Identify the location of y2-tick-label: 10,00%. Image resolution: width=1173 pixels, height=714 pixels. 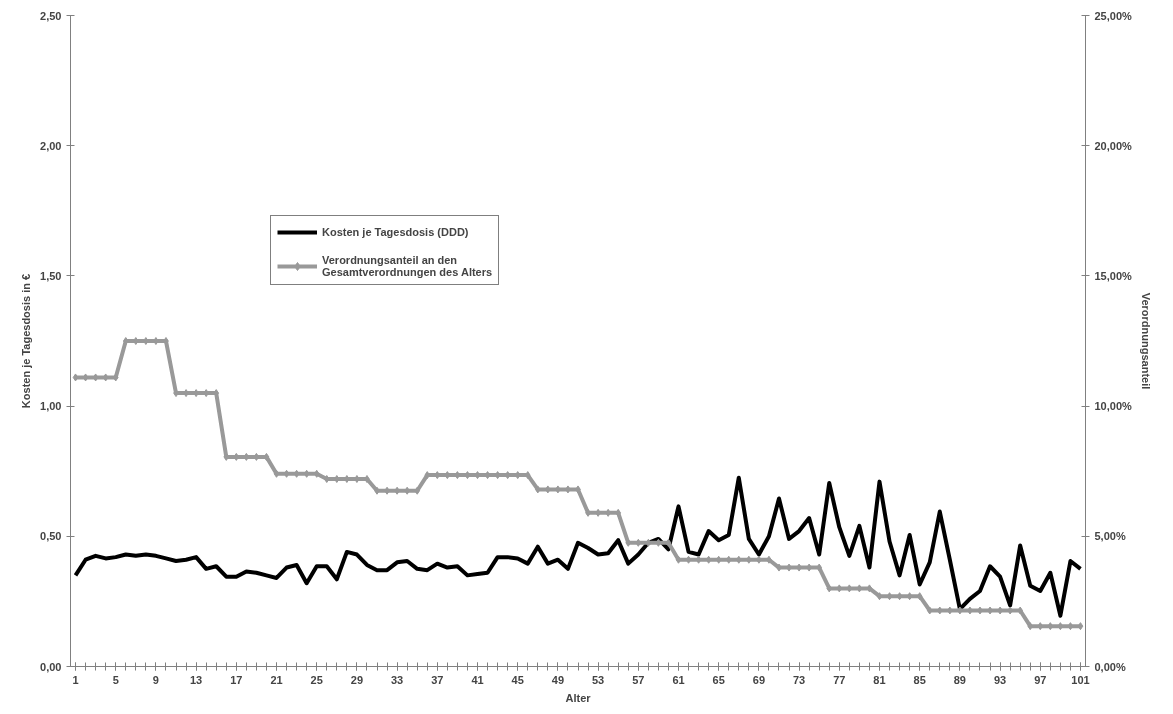
(1113, 406).